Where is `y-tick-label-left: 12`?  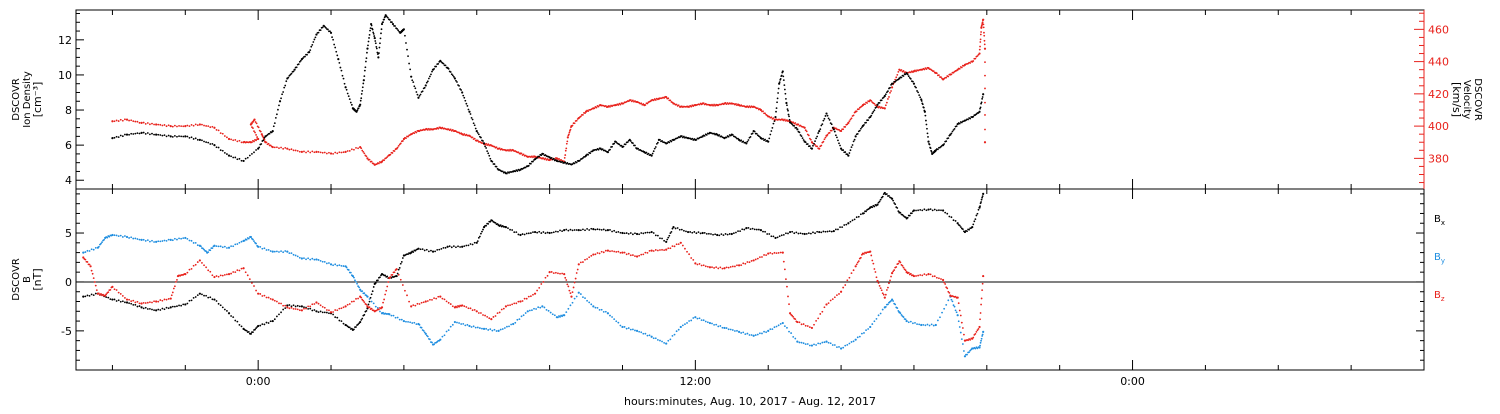 y-tick-label-left: 12 is located at coordinates (65, 40).